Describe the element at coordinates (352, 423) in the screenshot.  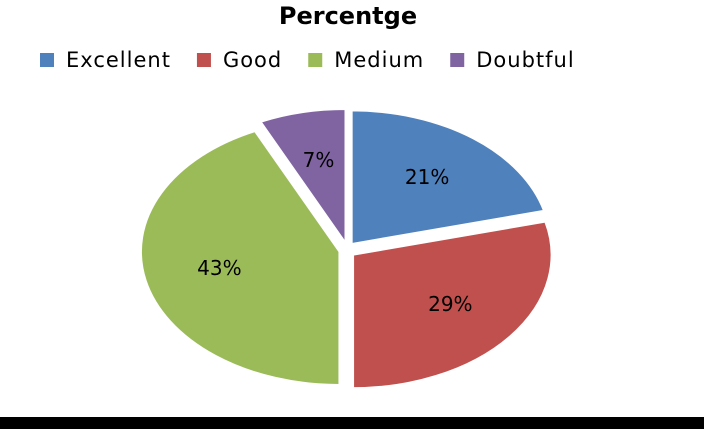
I see `bottom-bar` at that location.